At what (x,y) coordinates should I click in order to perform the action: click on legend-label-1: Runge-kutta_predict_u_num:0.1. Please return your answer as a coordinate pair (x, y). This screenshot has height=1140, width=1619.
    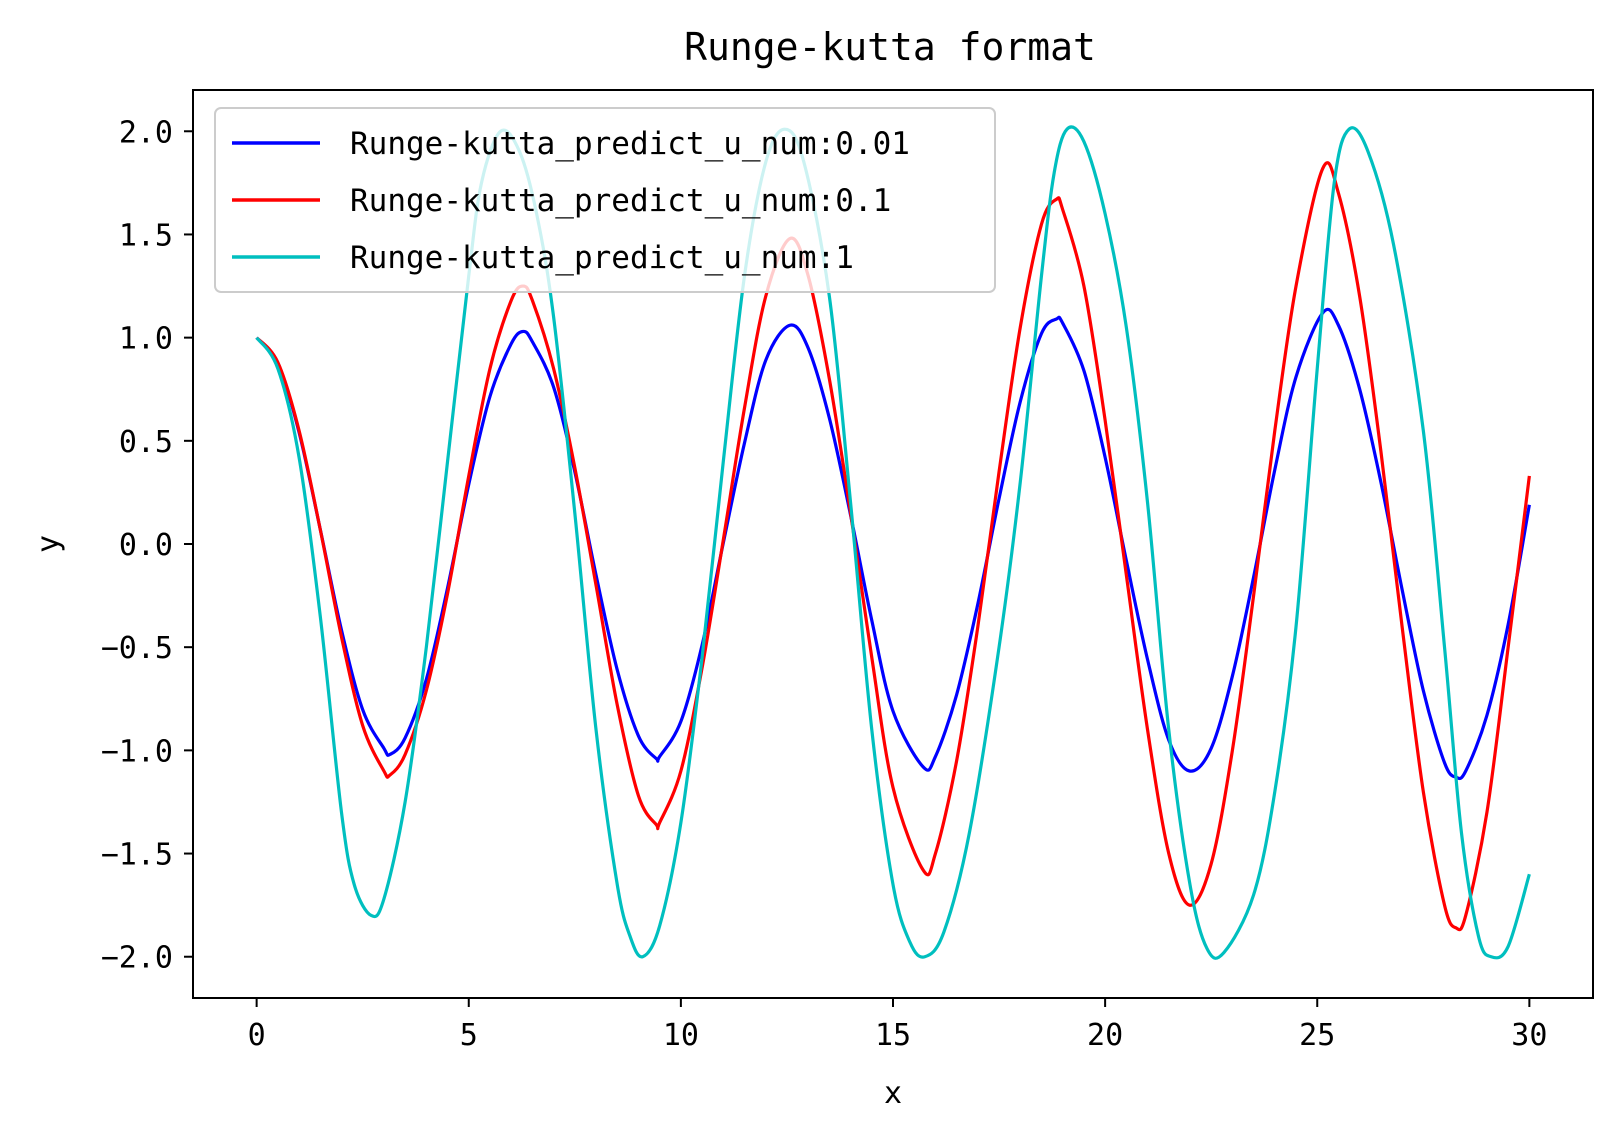
    Looking at the image, I should click on (620, 201).